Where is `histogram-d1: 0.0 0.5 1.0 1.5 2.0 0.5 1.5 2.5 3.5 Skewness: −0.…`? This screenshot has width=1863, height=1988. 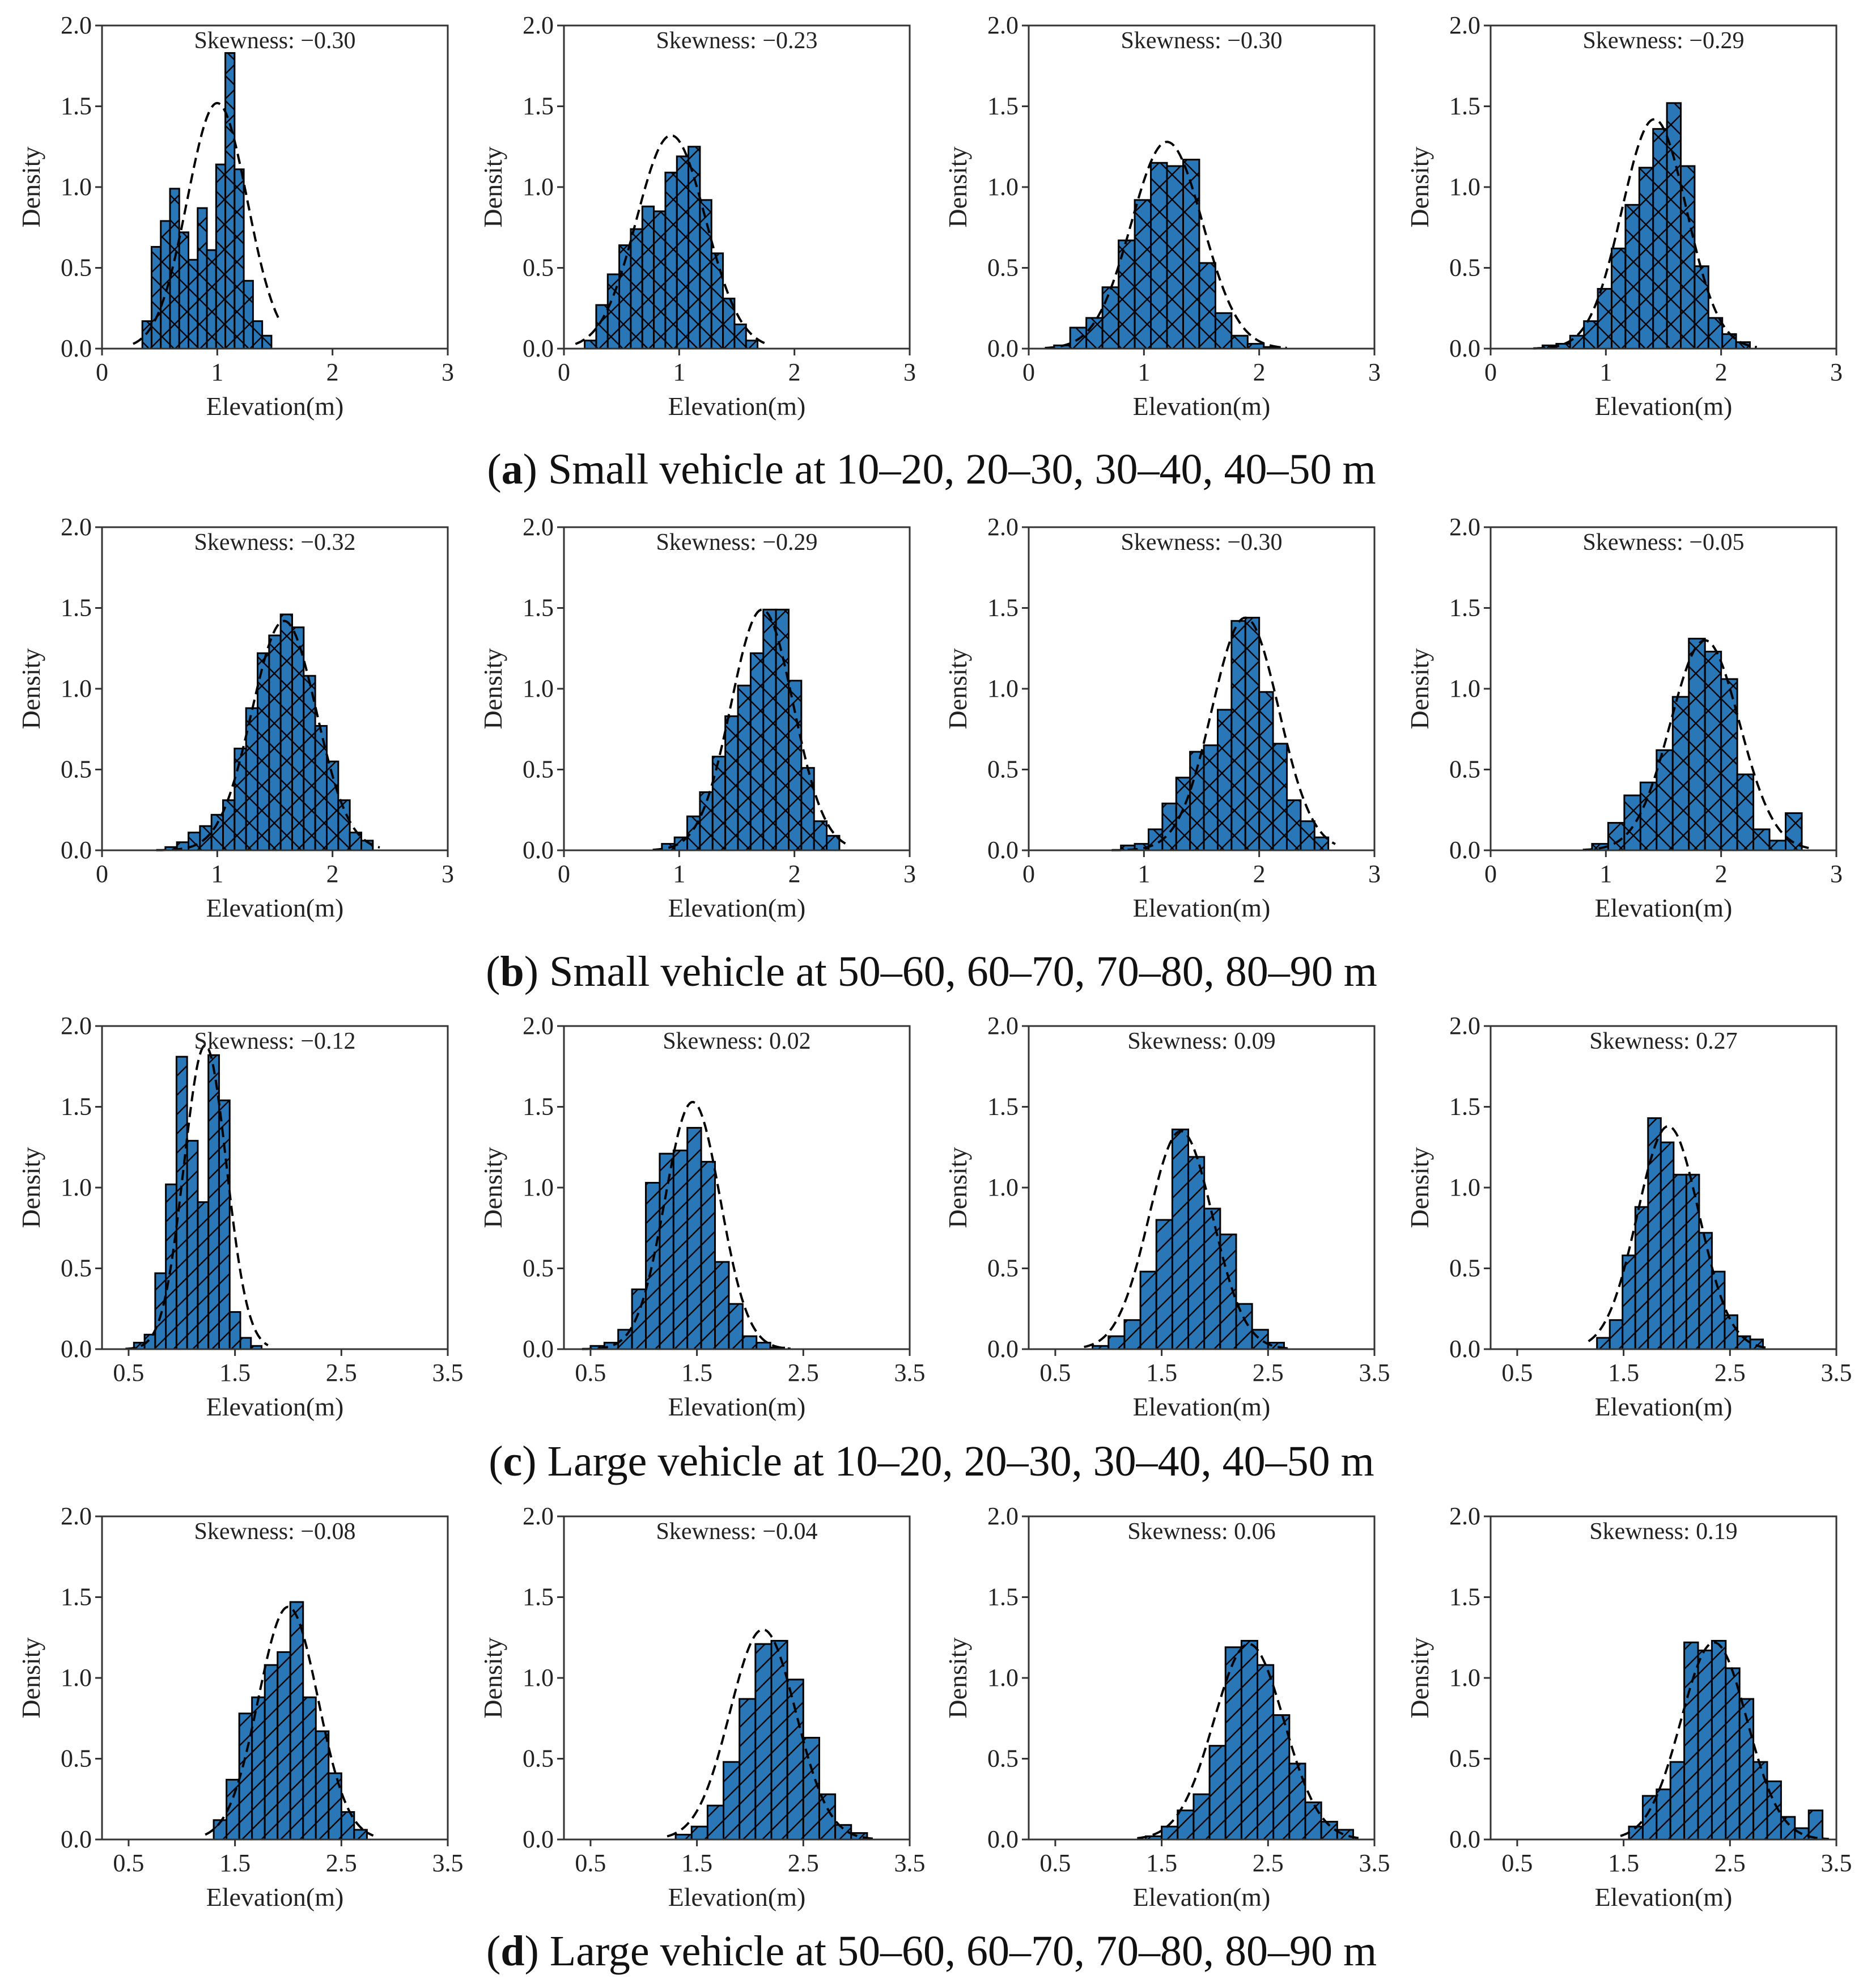 histogram-d1: 0.0 0.5 1.0 1.5 2.0 0.5 1.5 2.5 3.5 Skewness: −0.… is located at coordinates (240, 1706).